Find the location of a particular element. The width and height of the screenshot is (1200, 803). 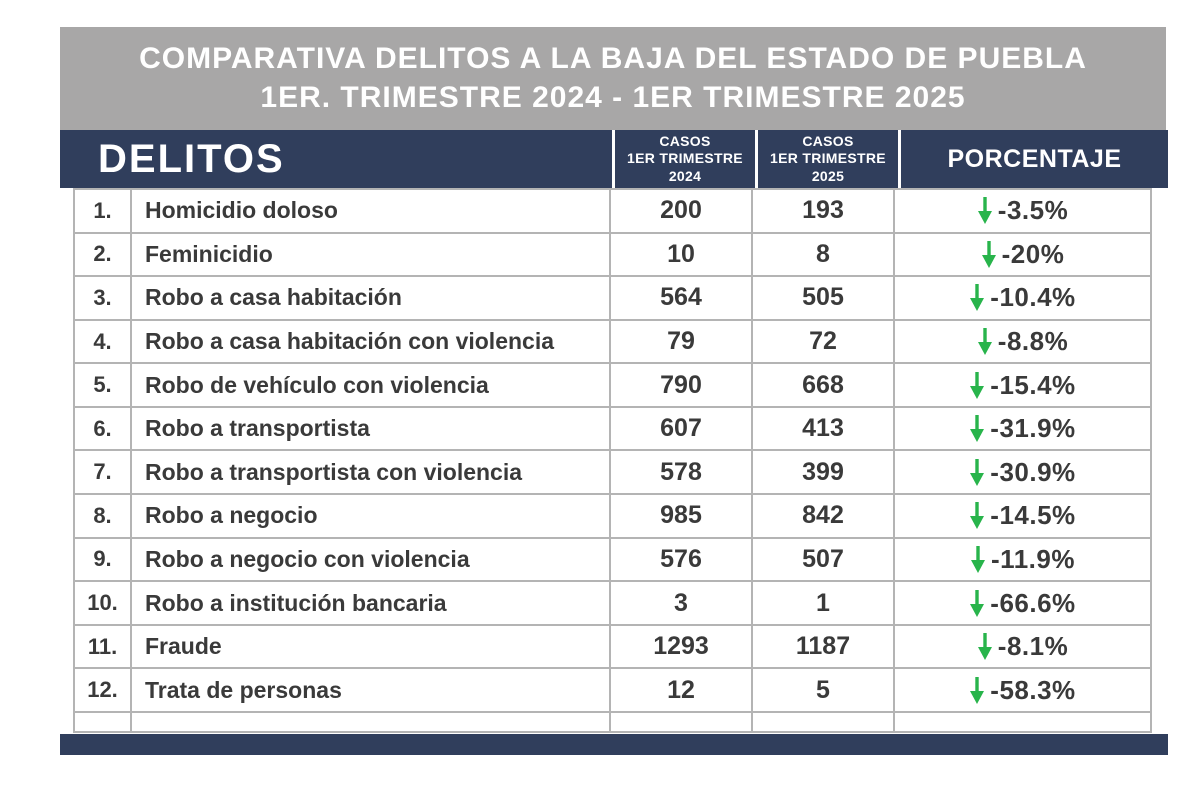

percentage-cell: -20% is located at coordinates (1022, 255).